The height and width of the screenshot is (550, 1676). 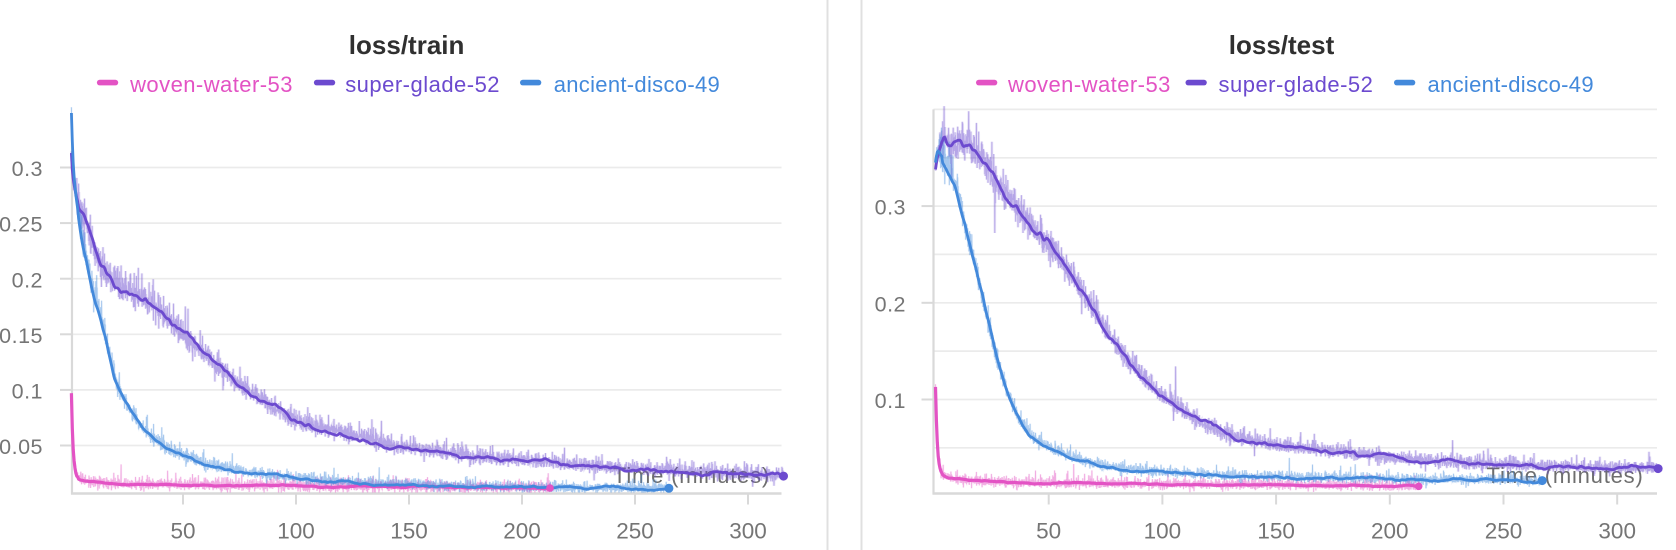 What do you see at coordinates (407, 45) in the screenshot?
I see `svg-text: loss/train` at bounding box center [407, 45].